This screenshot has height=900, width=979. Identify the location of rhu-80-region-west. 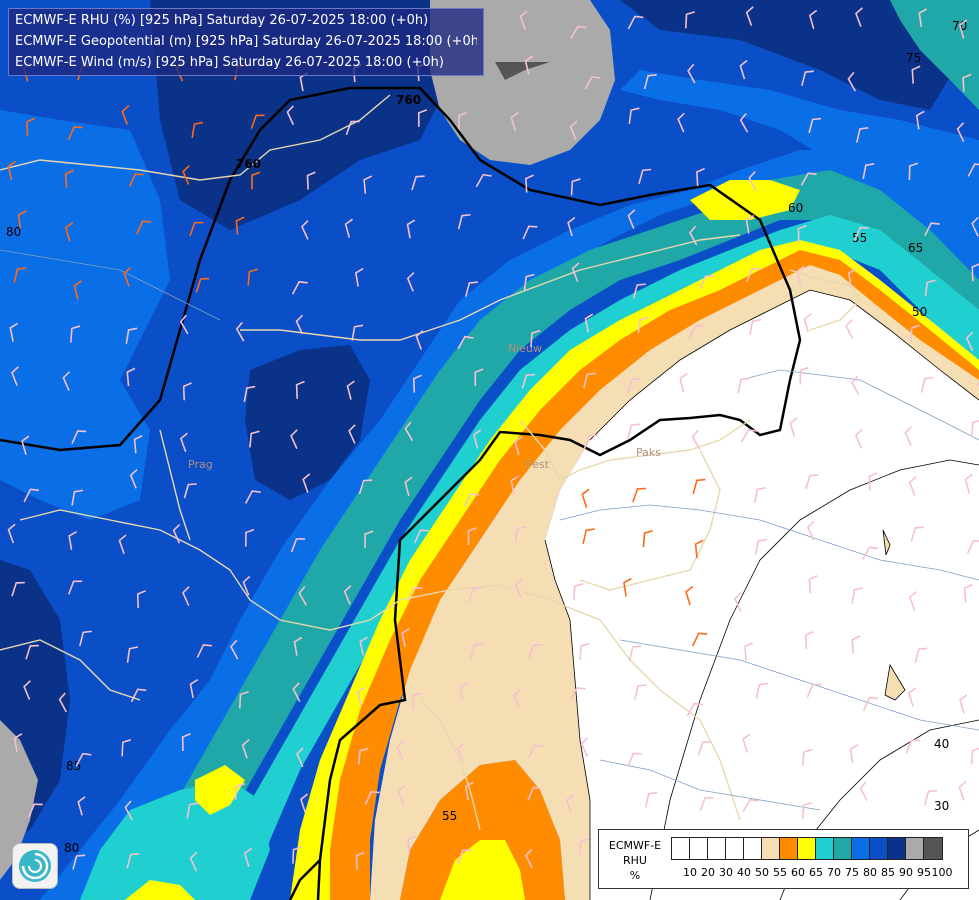
(85, 315).